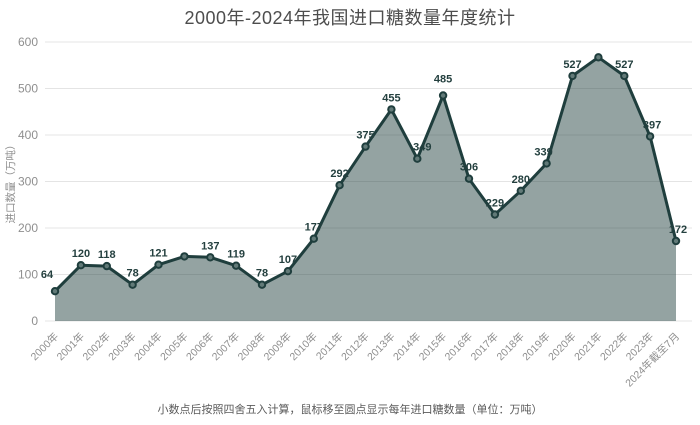  What do you see at coordinates (339, 174) in the screenshot?
I see `data-point-label: 292` at bounding box center [339, 174].